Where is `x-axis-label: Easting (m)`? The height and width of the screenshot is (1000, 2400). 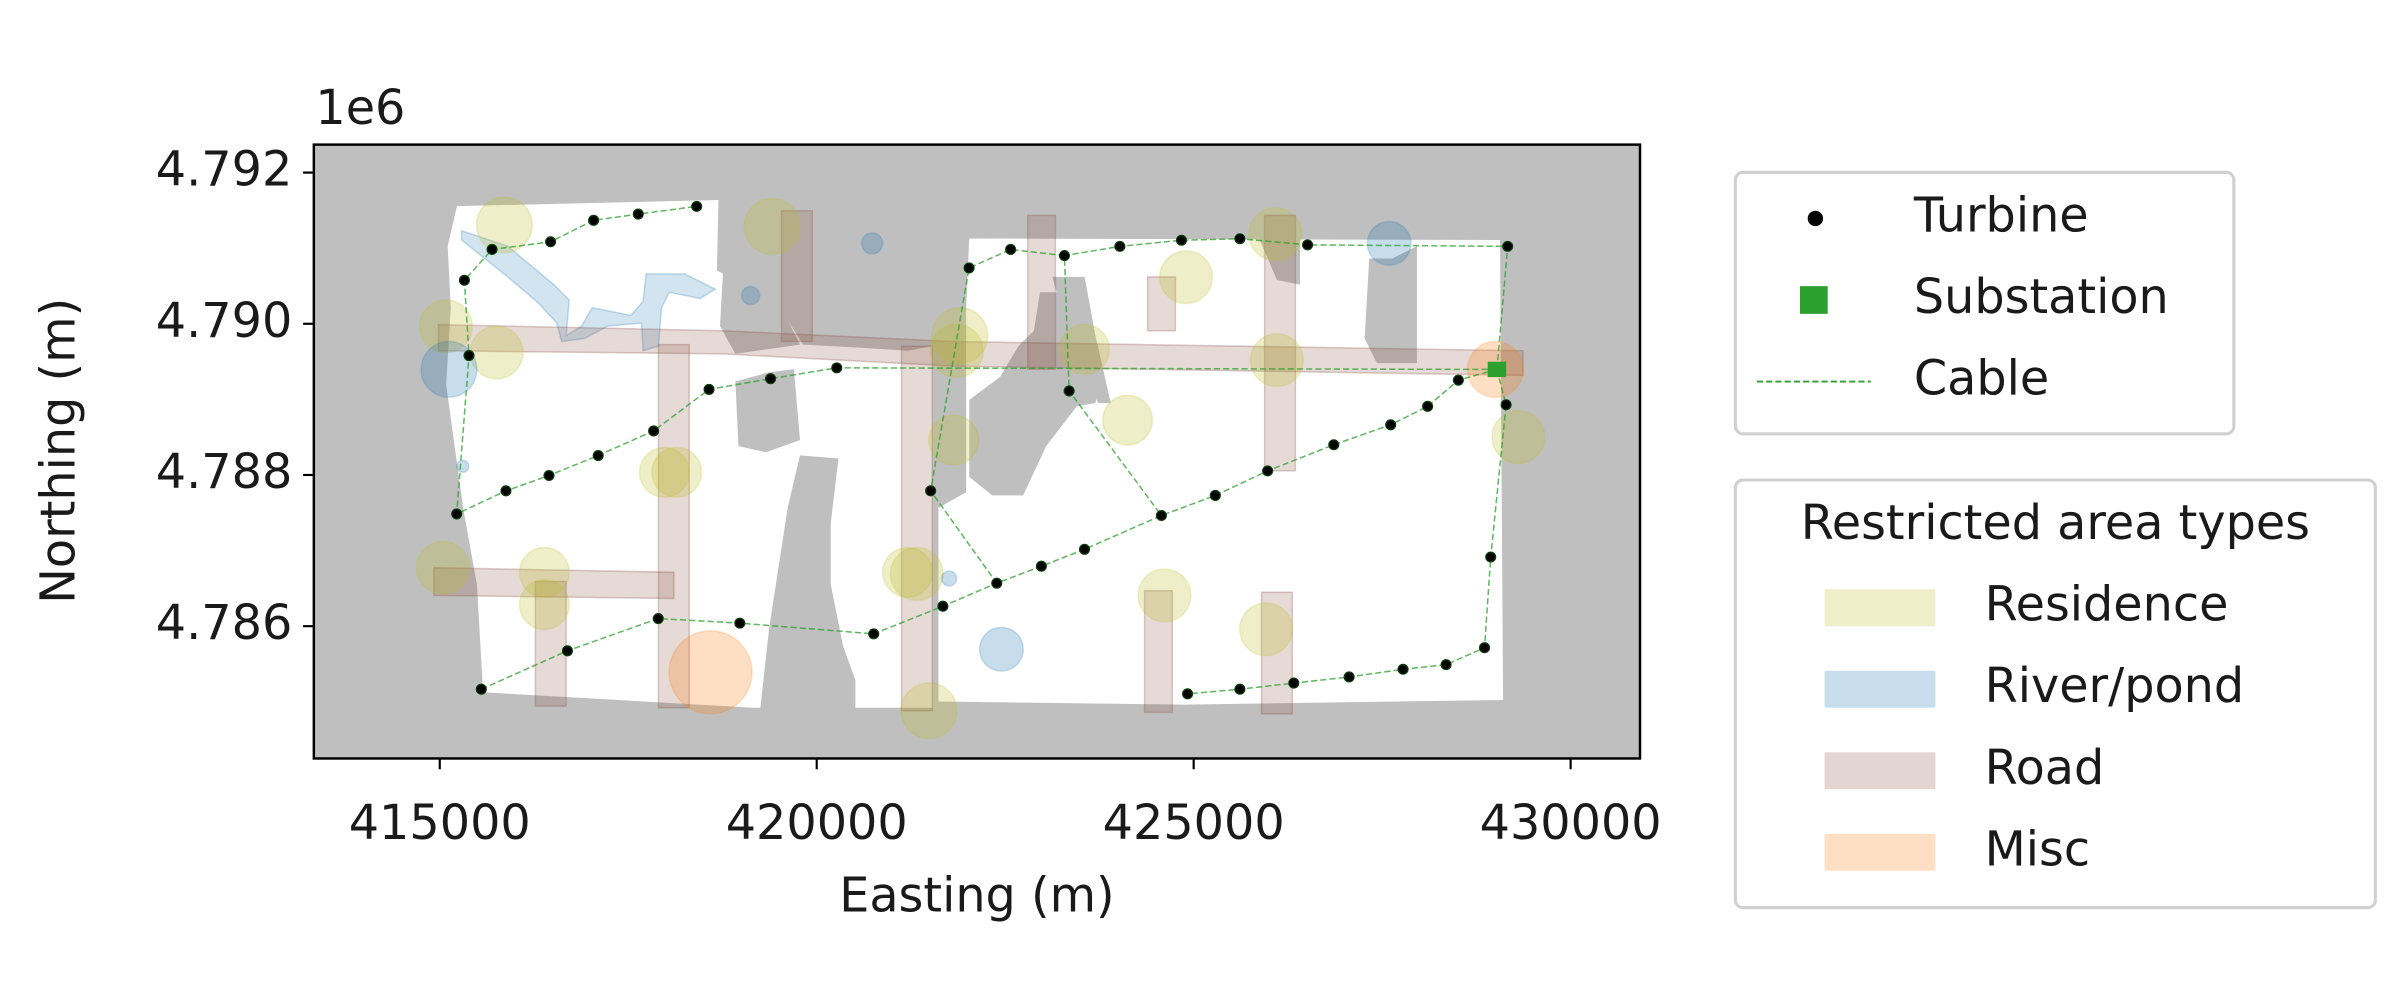 x-axis-label: Easting (m) is located at coordinates (976, 895).